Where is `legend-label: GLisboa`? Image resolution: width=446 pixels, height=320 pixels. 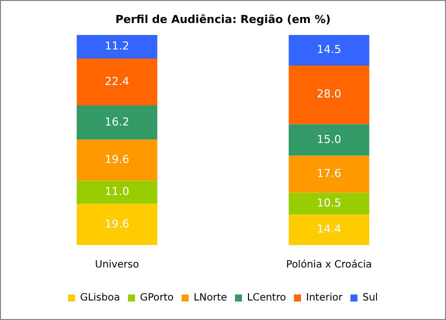
legend-label: GLisboa is located at coordinates (100, 298).